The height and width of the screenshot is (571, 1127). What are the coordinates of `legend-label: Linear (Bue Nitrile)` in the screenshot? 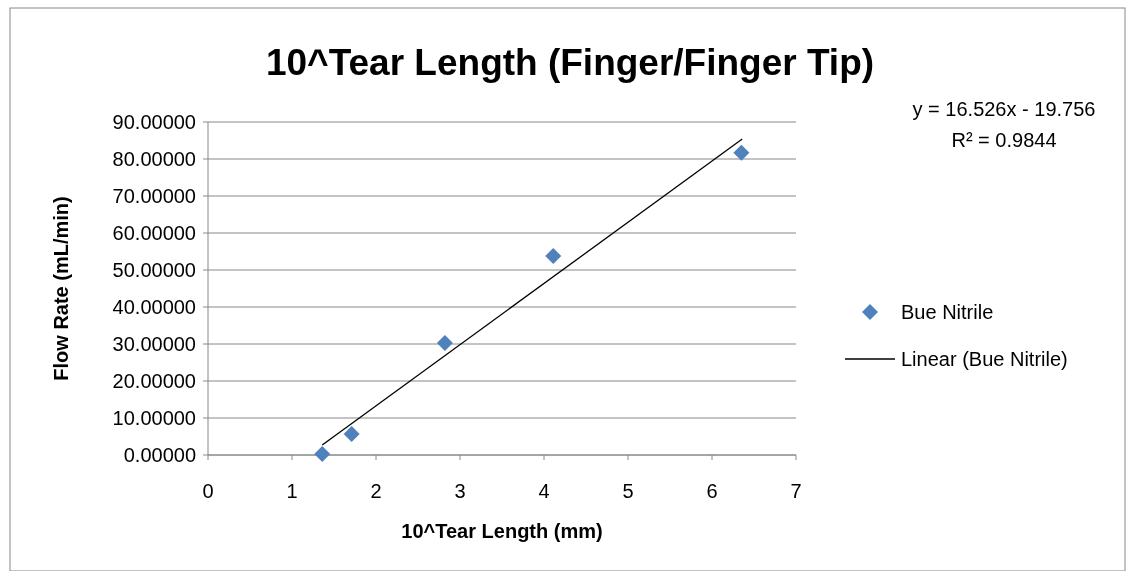 It's located at (984, 359).